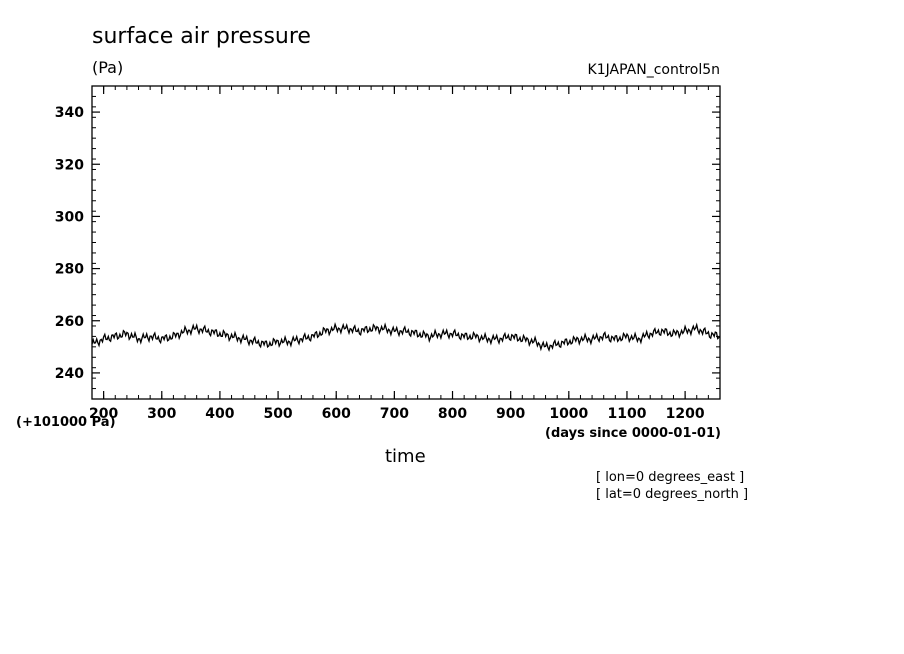 Image resolution: width=904 pixels, height=654 pixels. What do you see at coordinates (69, 270) in the screenshot?
I see `y-tick-label: 280` at bounding box center [69, 270].